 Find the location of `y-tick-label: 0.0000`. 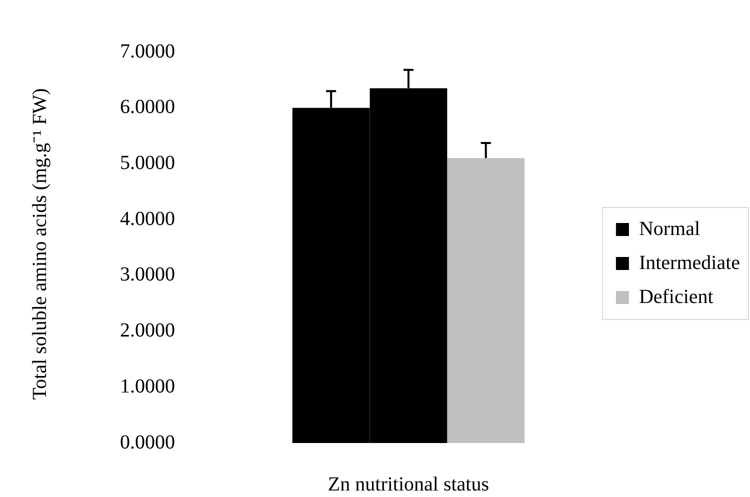

y-tick-label: 0.0000 is located at coordinates (147, 442).